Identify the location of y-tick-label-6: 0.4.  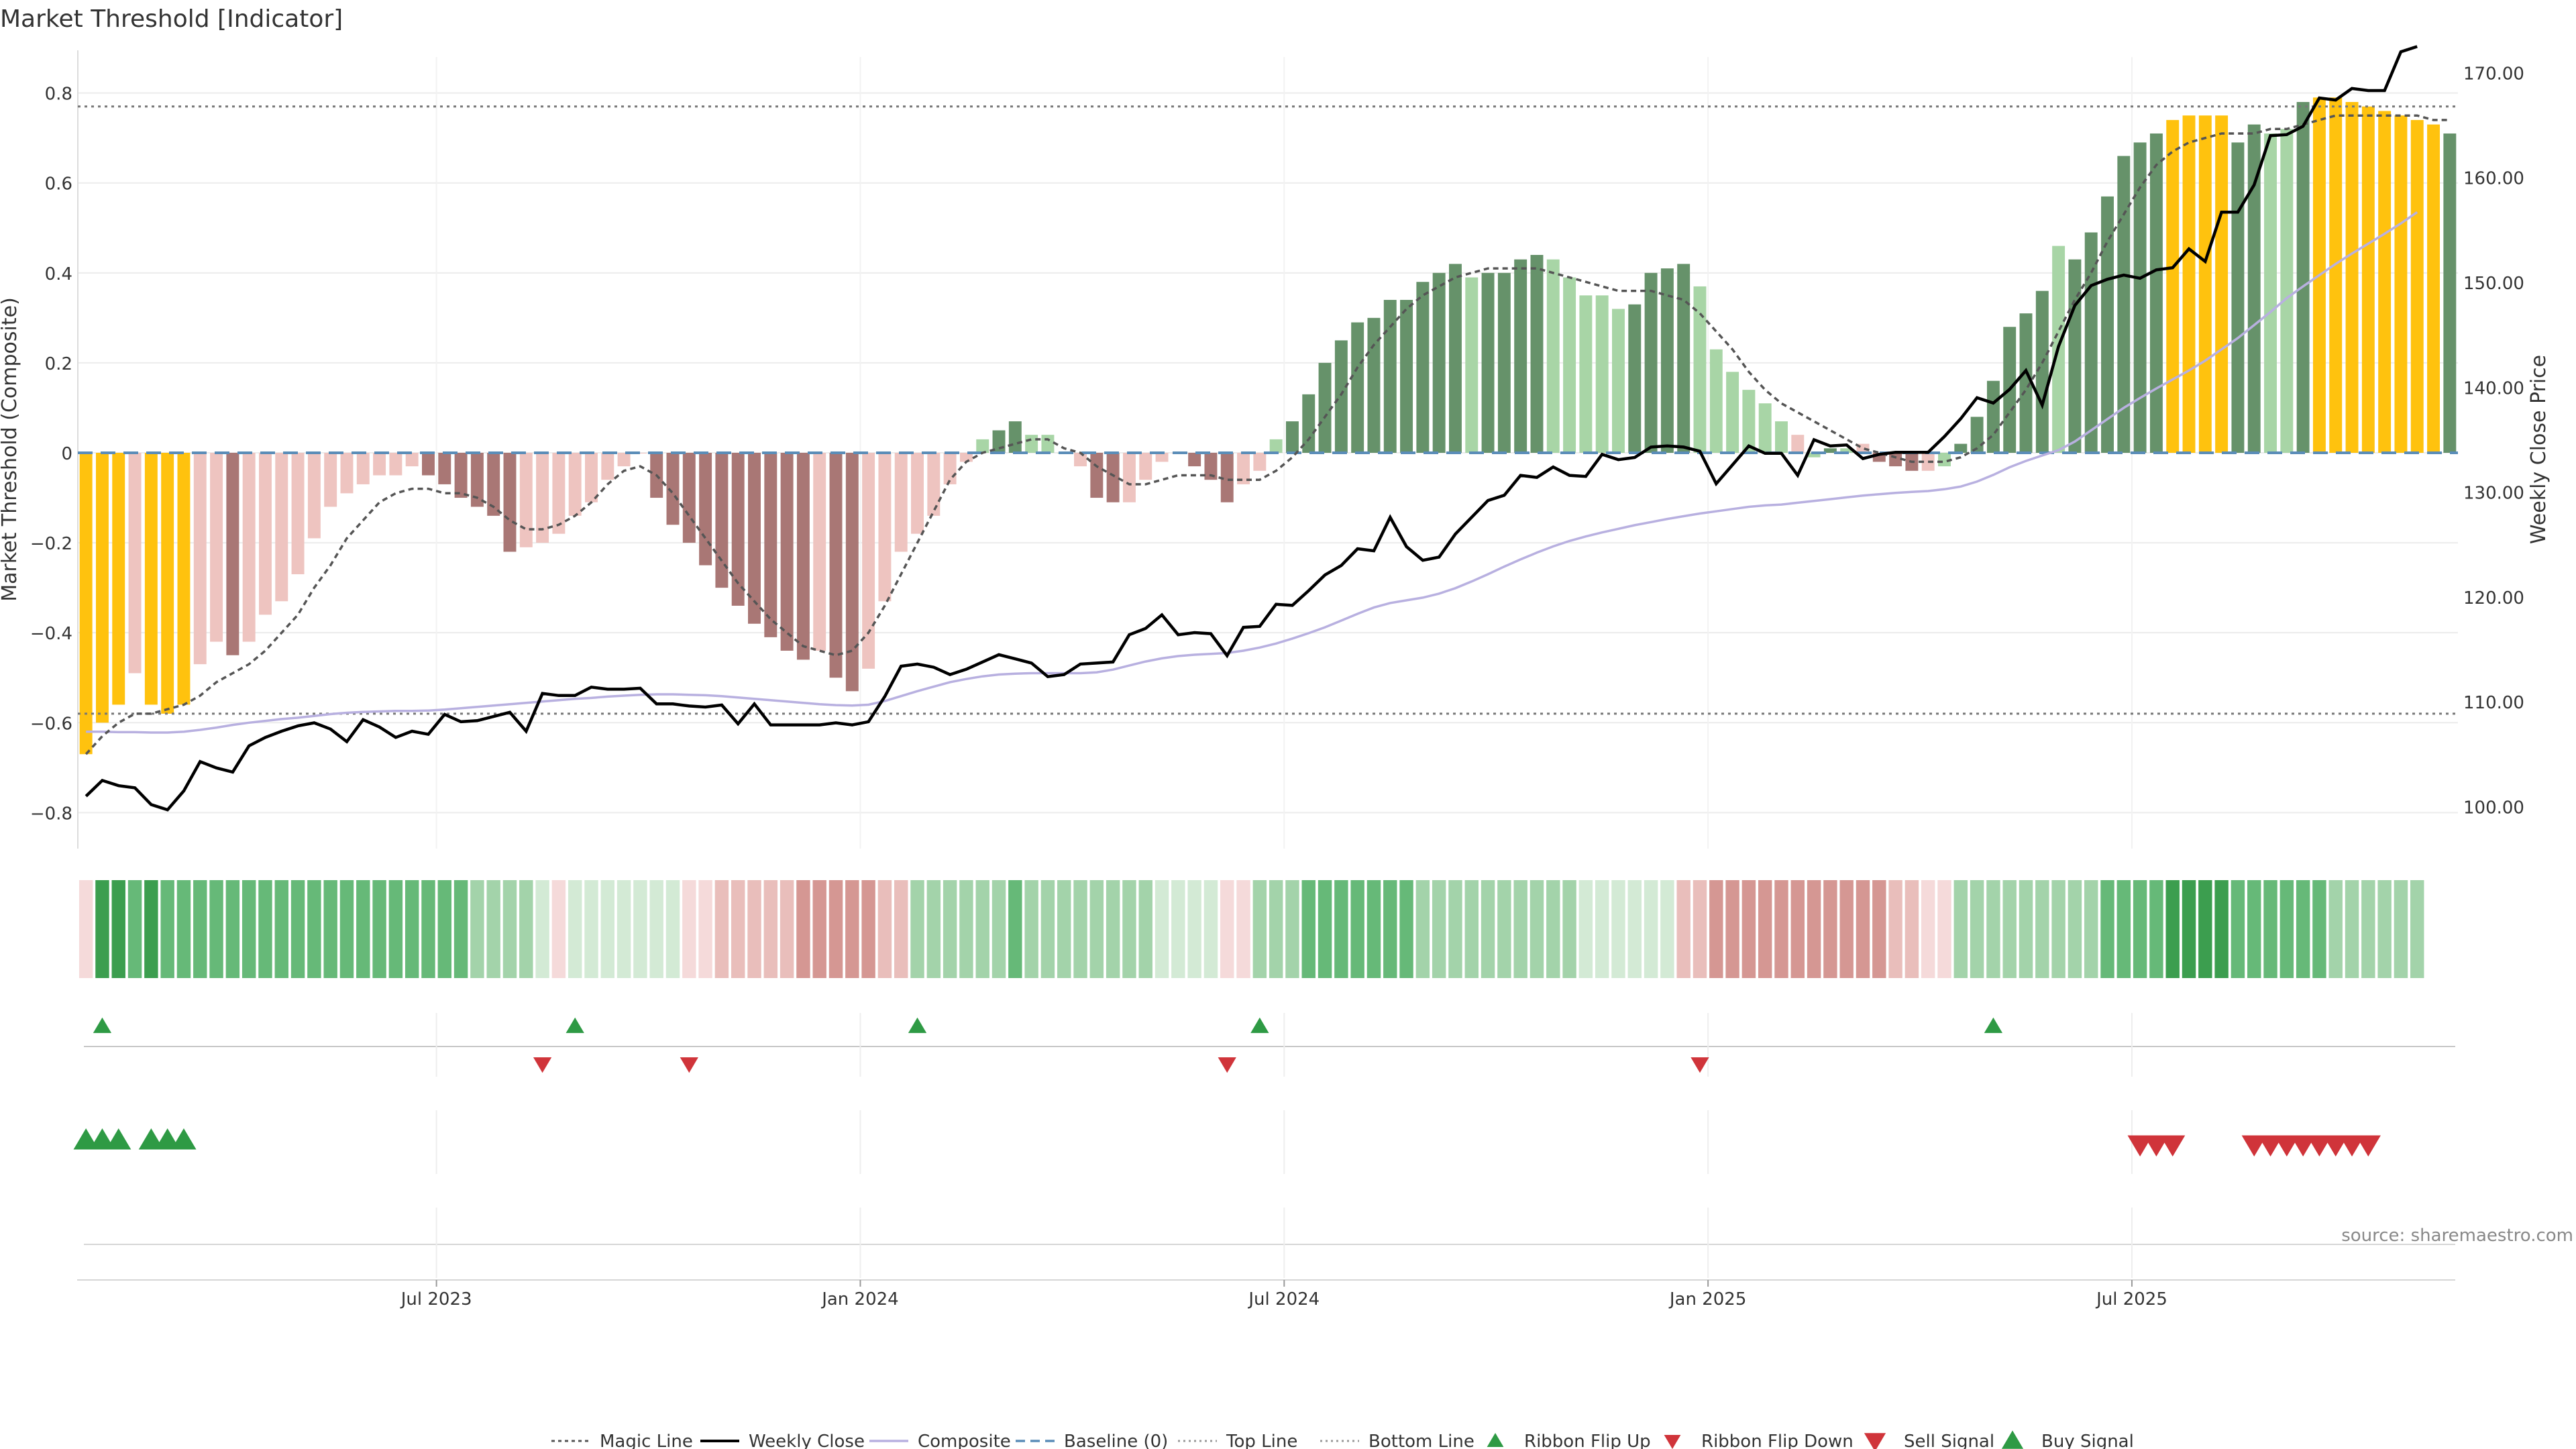
(58, 274).